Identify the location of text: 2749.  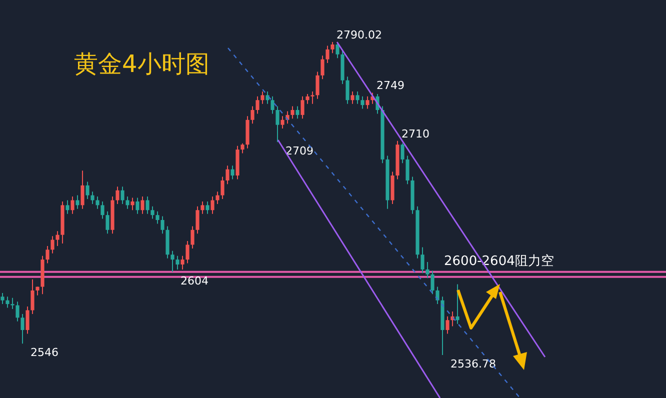
(390, 85).